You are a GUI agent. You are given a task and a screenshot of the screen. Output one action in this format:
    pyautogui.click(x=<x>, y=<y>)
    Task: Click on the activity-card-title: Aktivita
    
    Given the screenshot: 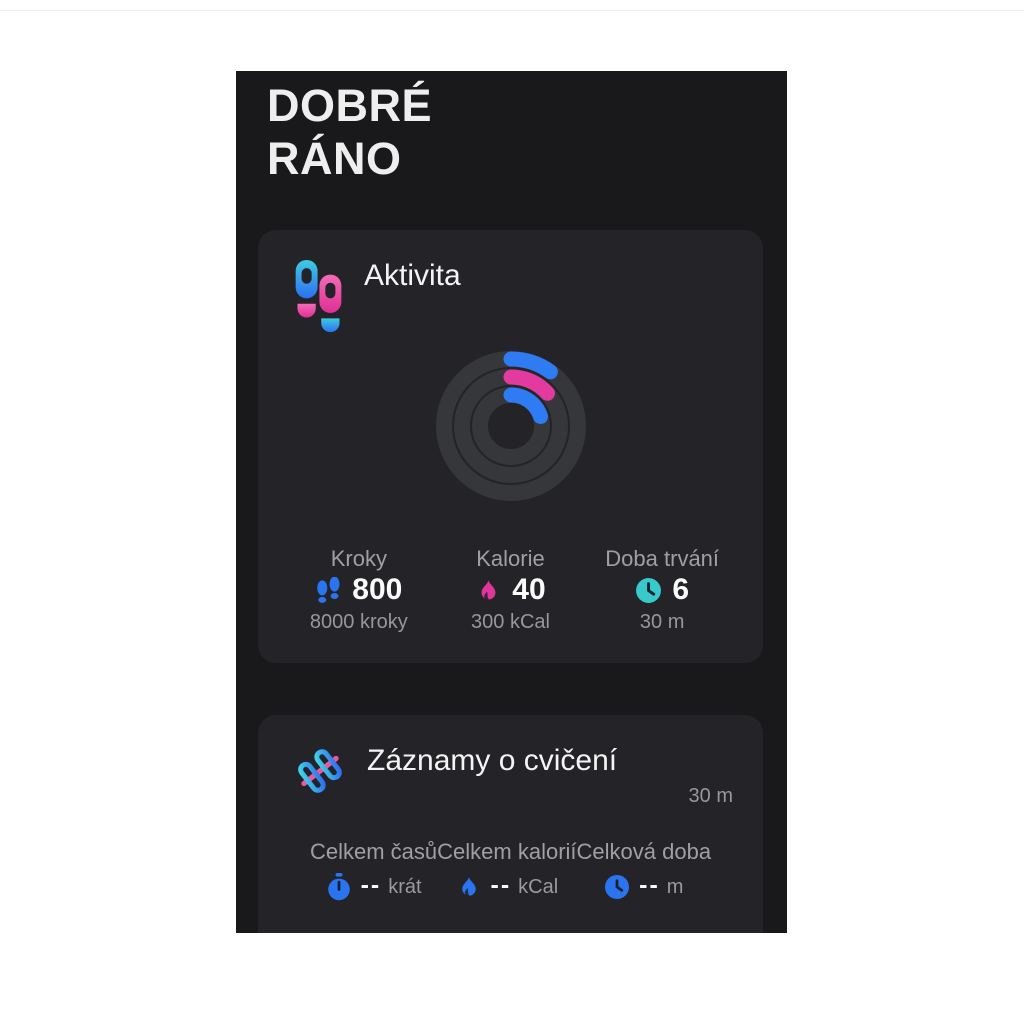 What is the action you would take?
    pyautogui.click(x=412, y=275)
    